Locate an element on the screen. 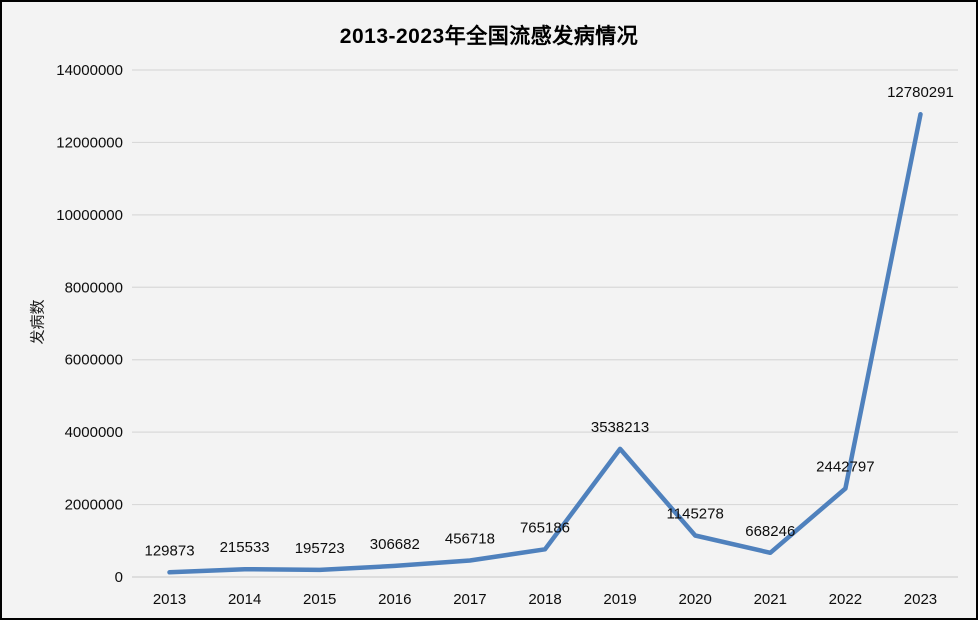 Image resolution: width=978 pixels, height=620 pixels. x-tick-label: 2023 is located at coordinates (920, 599).